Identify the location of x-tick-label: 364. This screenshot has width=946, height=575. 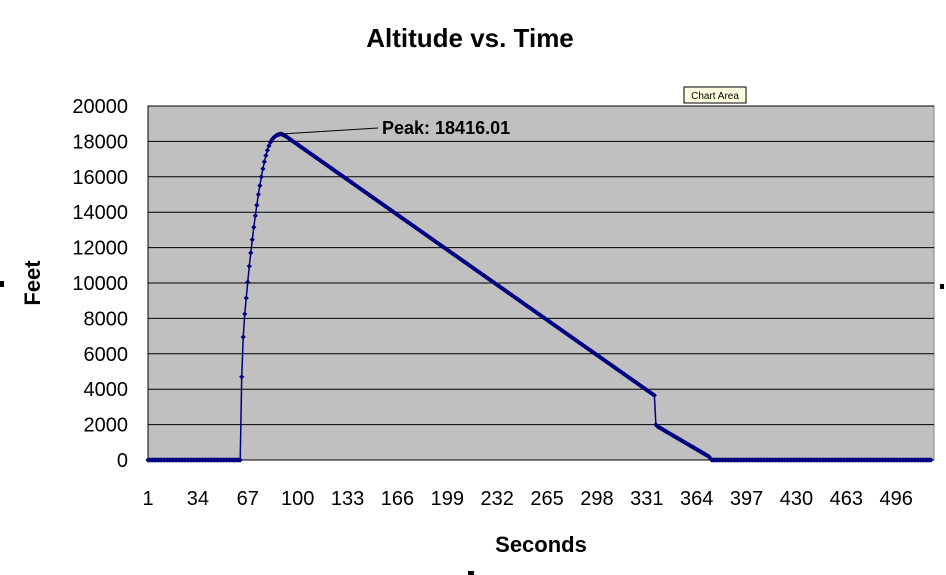
(696, 499).